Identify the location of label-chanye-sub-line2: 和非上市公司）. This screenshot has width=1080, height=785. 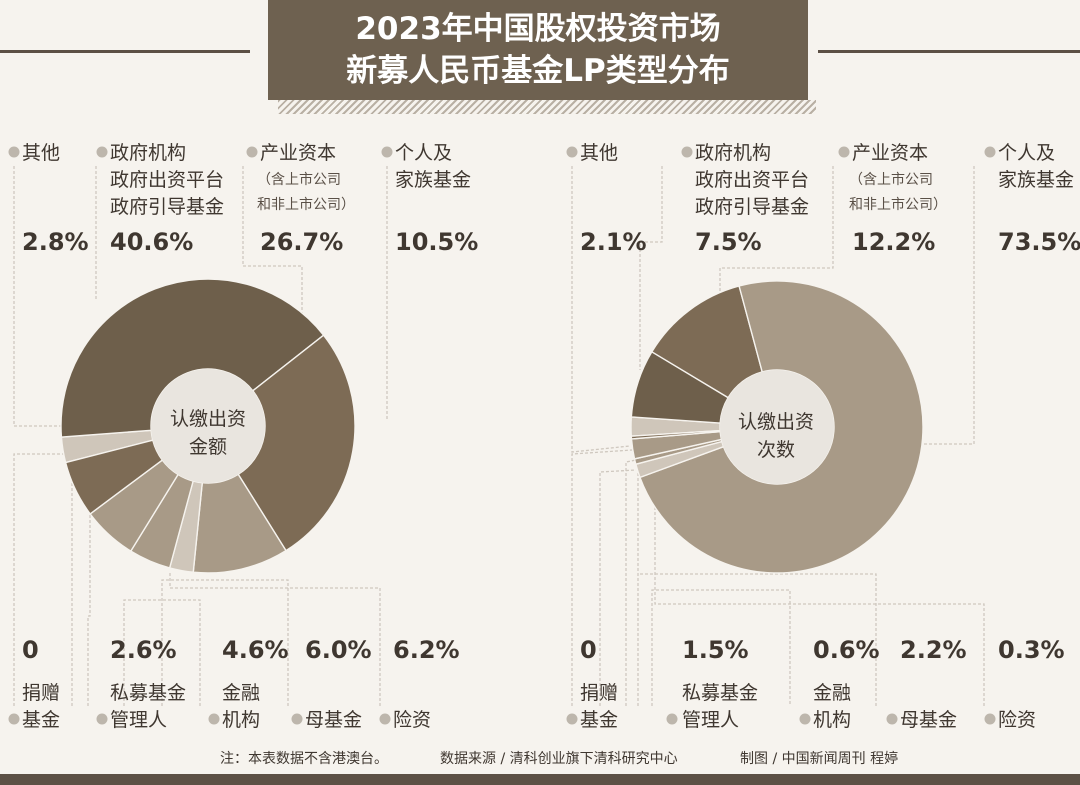
(306, 205).